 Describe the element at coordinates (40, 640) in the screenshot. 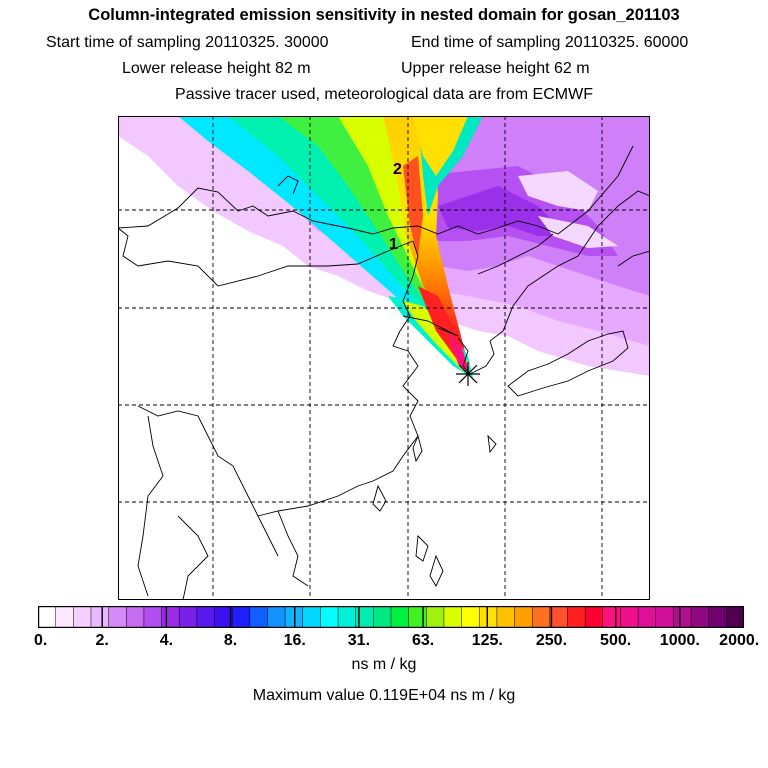

I see `colorbar-tick-label: 0.` at that location.